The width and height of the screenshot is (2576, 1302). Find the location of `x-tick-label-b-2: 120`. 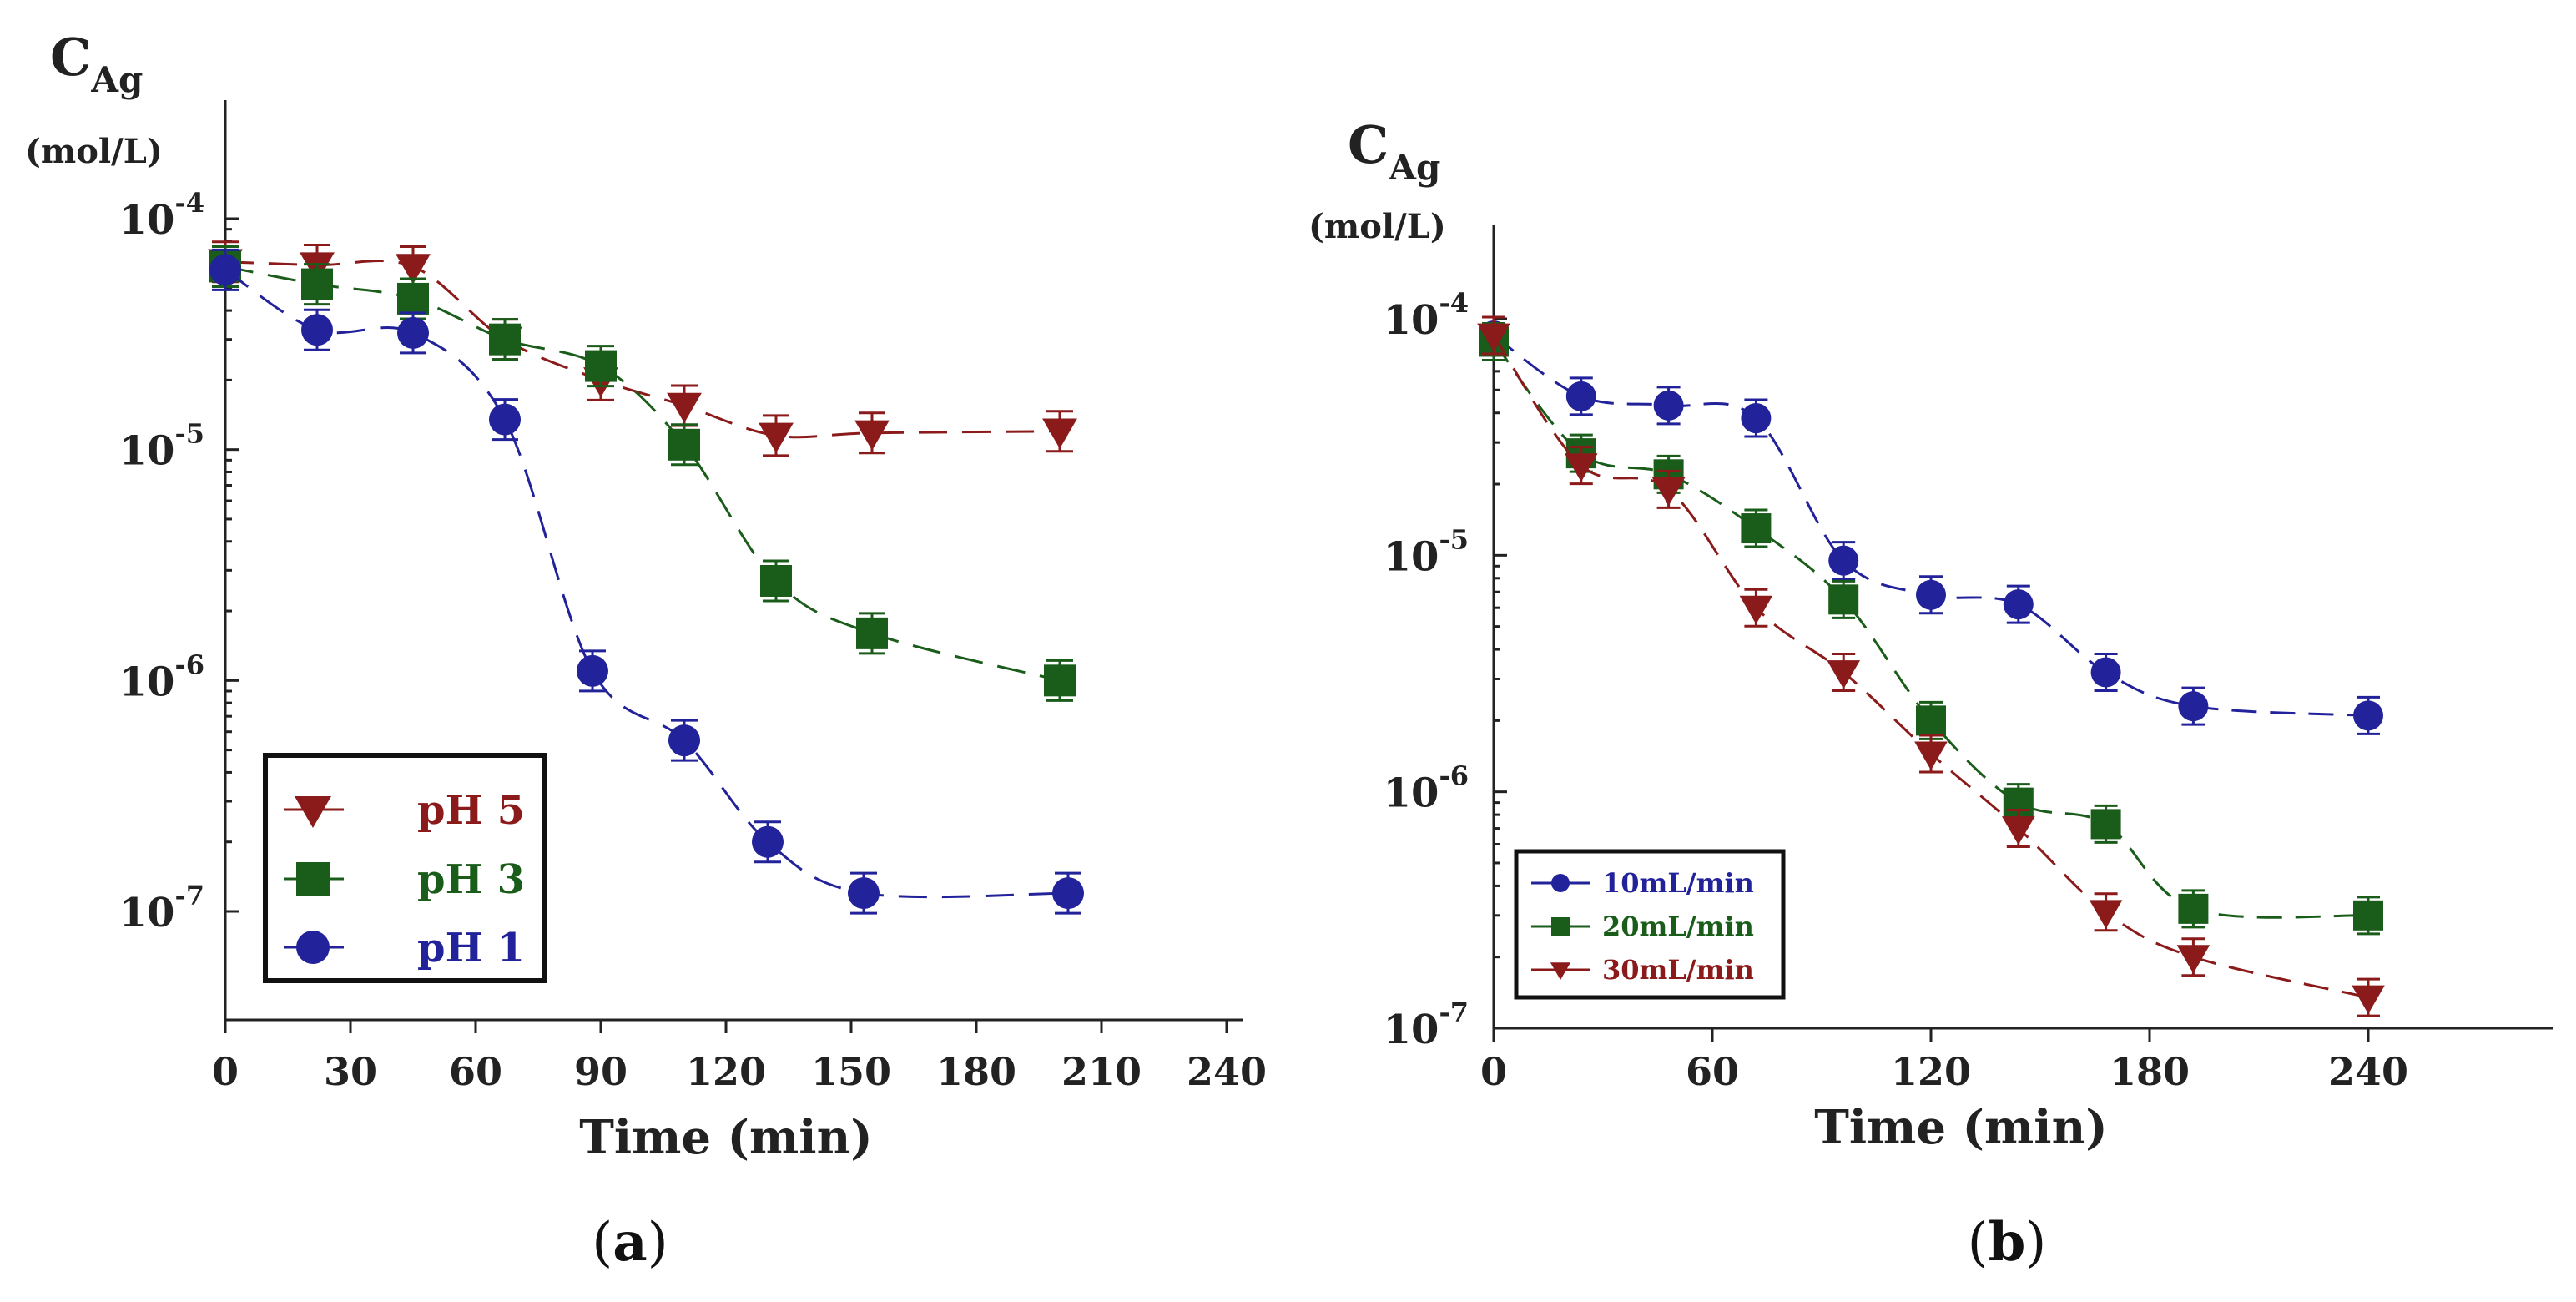

x-tick-label-b-2: 120 is located at coordinates (1931, 1071).